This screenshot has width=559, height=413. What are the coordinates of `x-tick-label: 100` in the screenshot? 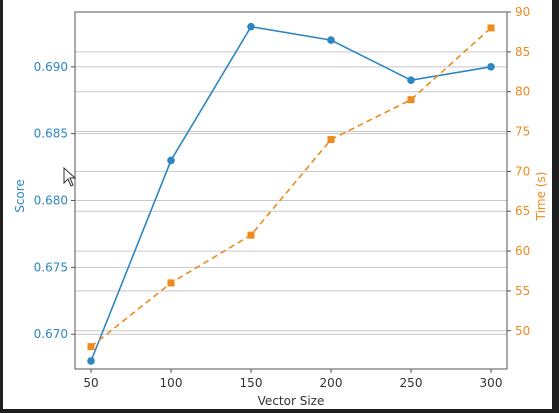 It's located at (171, 383).